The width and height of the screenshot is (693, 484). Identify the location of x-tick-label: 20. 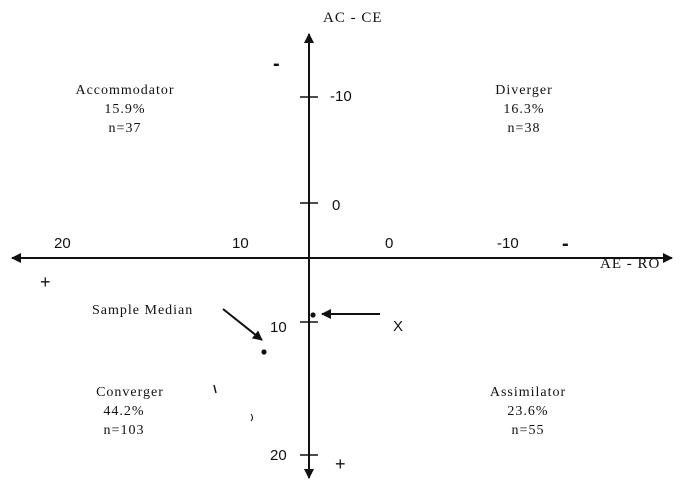
(62, 243).